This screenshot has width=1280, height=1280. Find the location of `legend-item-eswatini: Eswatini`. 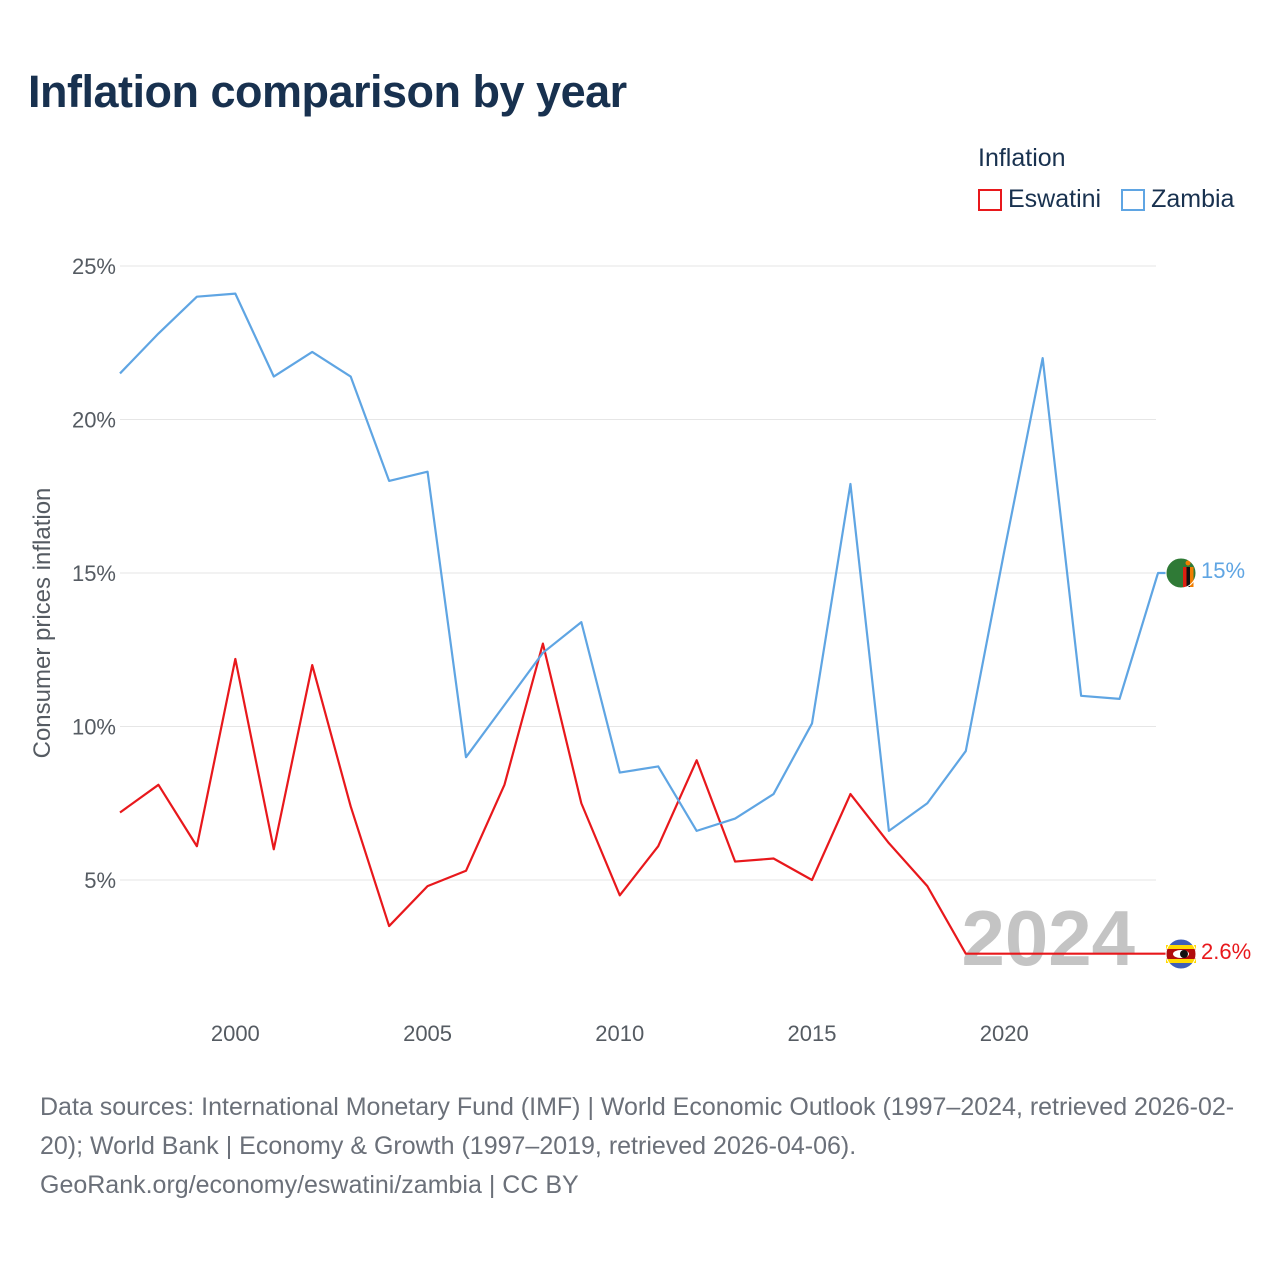

legend-item-eswatini: Eswatini is located at coordinates (1039, 199).